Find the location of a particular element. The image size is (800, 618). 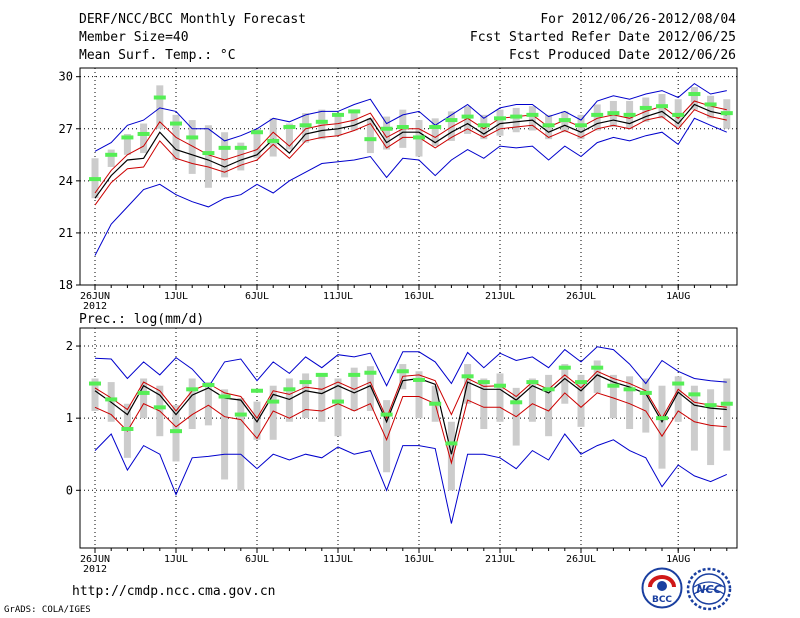

produced-date: Fcst Produced Date 2012/06/26 is located at coordinates (622, 55).